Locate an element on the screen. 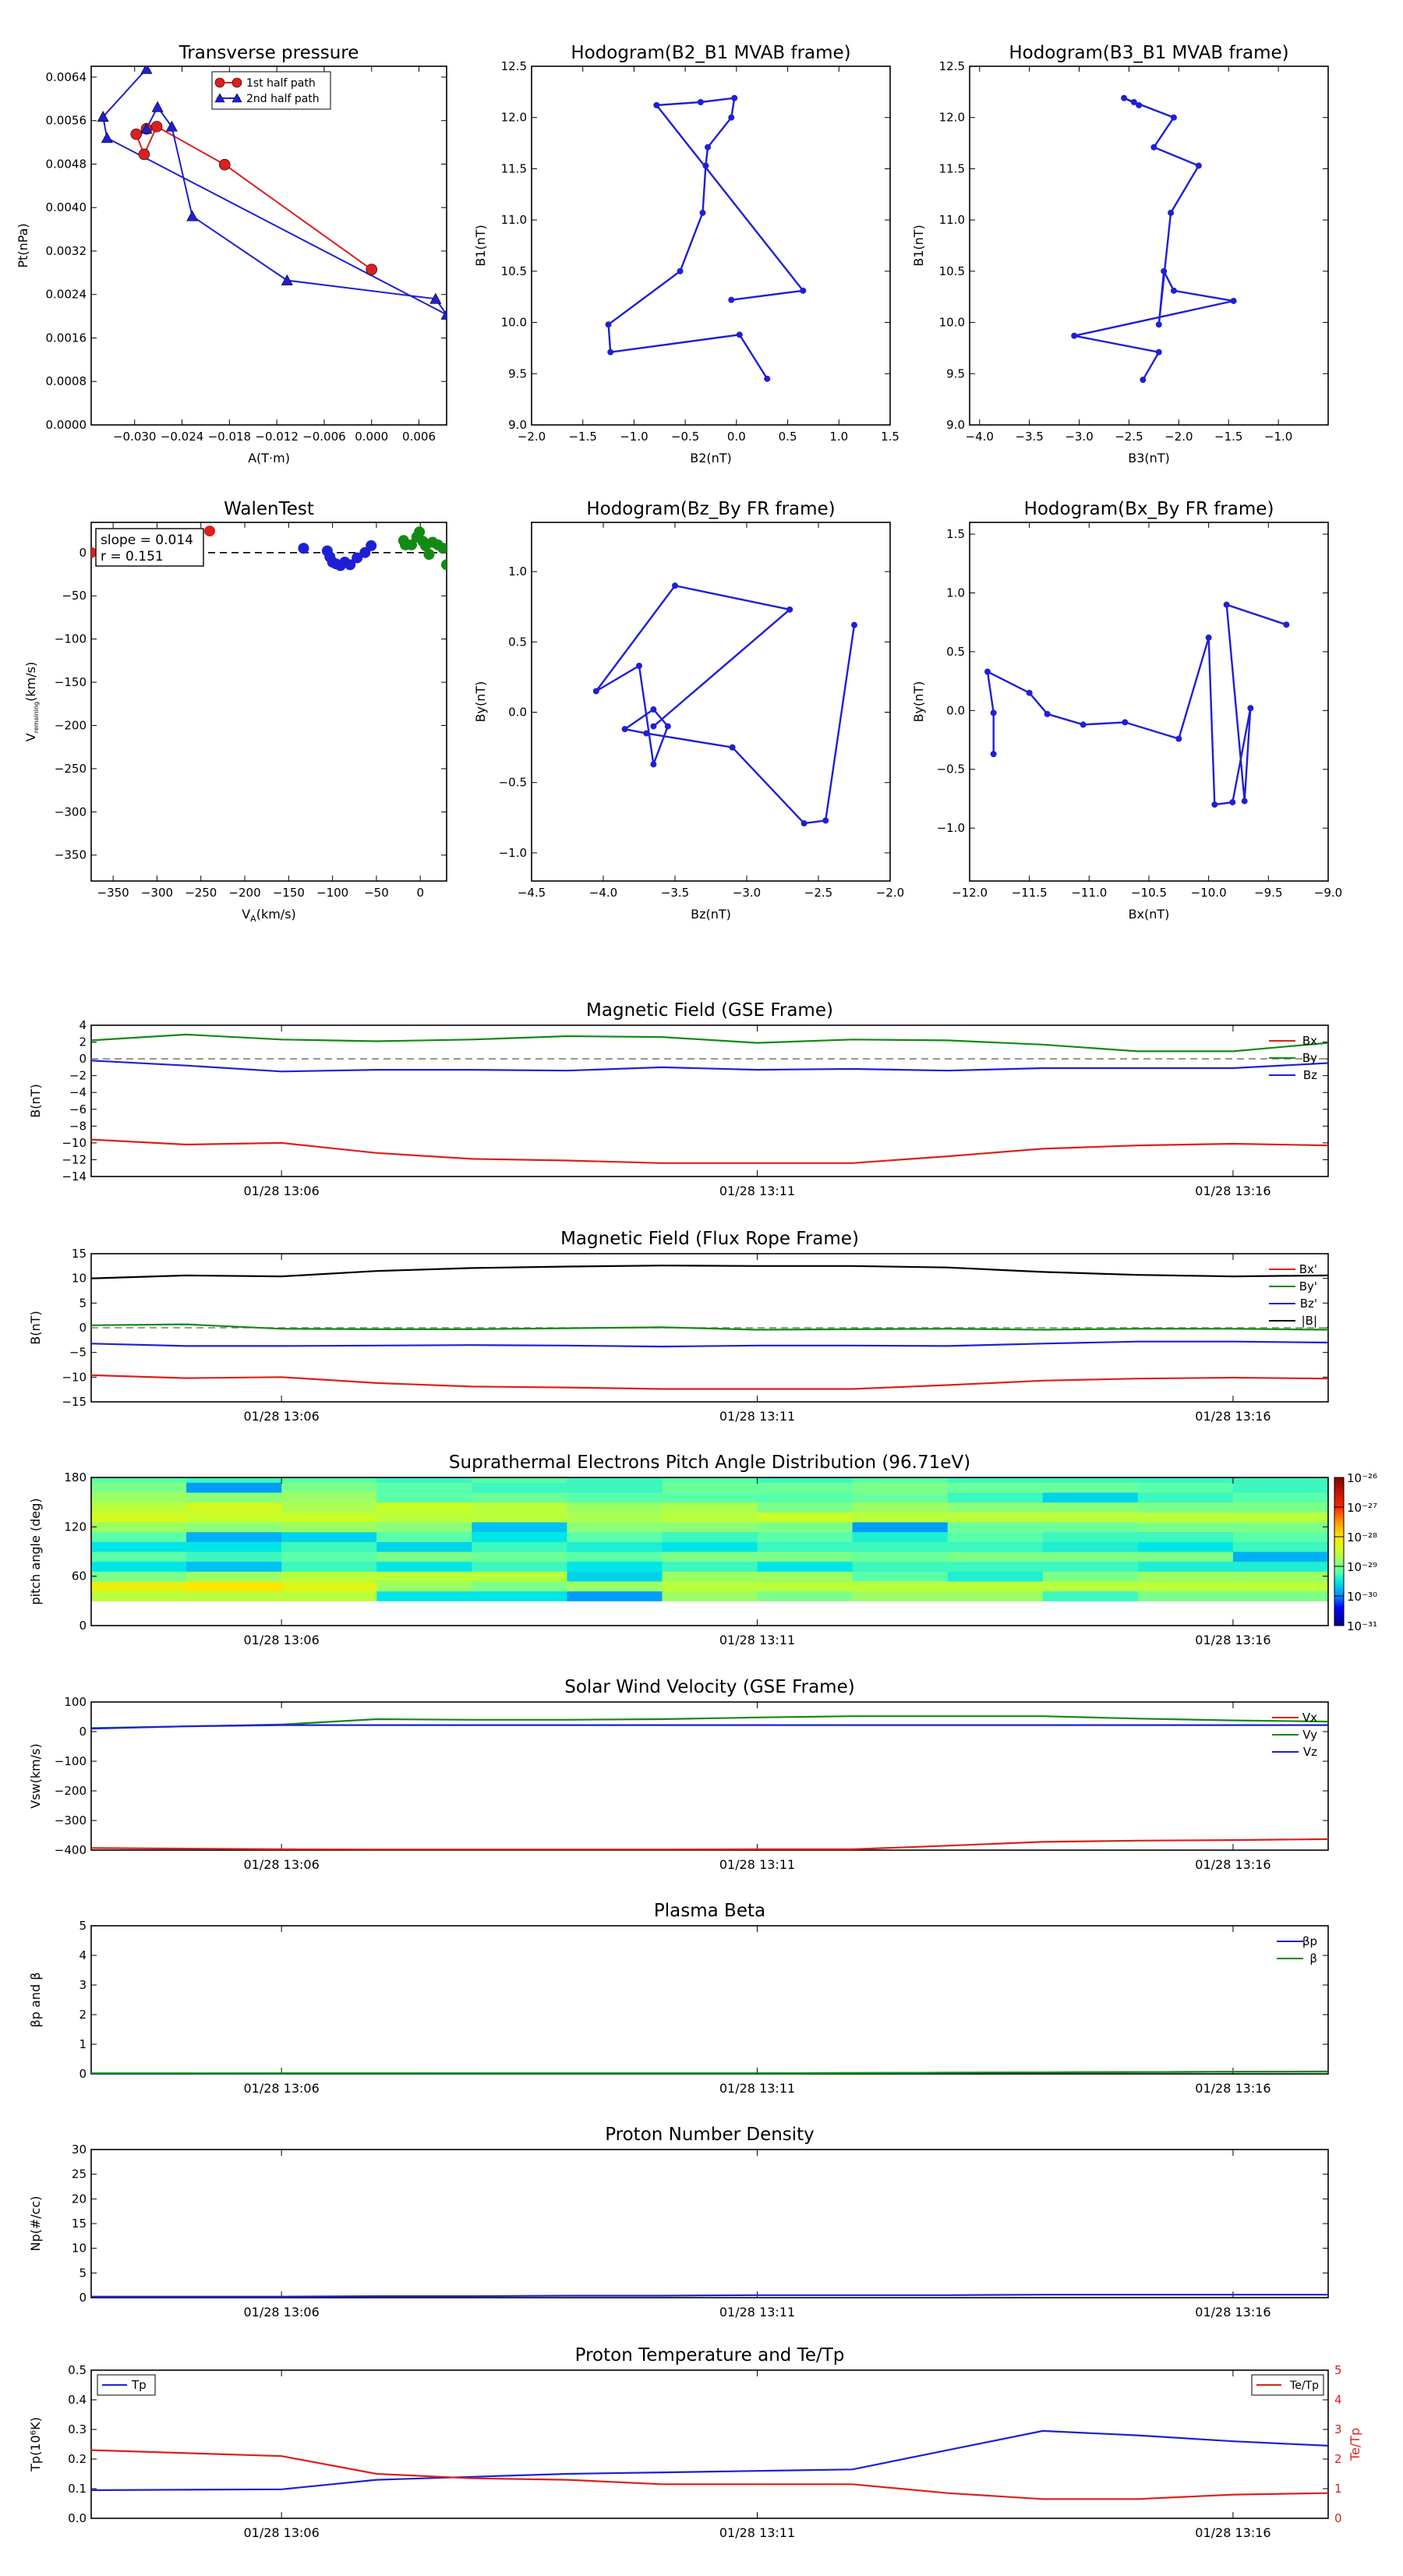 The height and width of the screenshot is (2576, 1403). h1-x-tick-label: −1.0 is located at coordinates (634, 437).